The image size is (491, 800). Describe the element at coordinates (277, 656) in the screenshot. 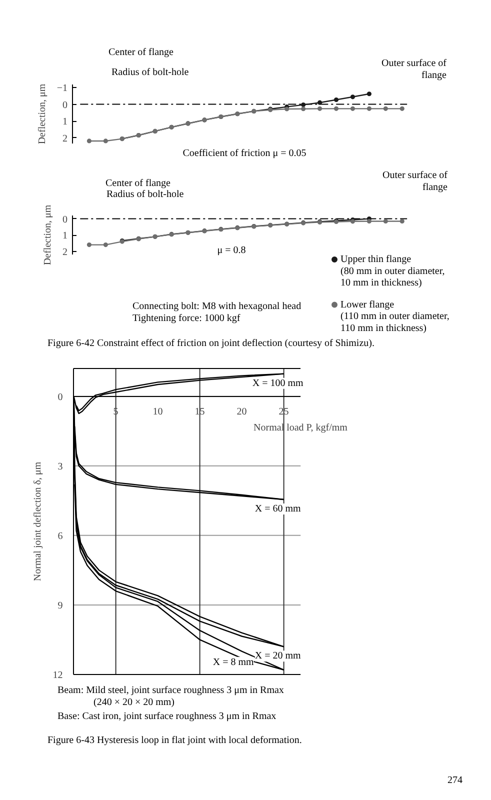

I see `series-label: X = 20 mm` at that location.